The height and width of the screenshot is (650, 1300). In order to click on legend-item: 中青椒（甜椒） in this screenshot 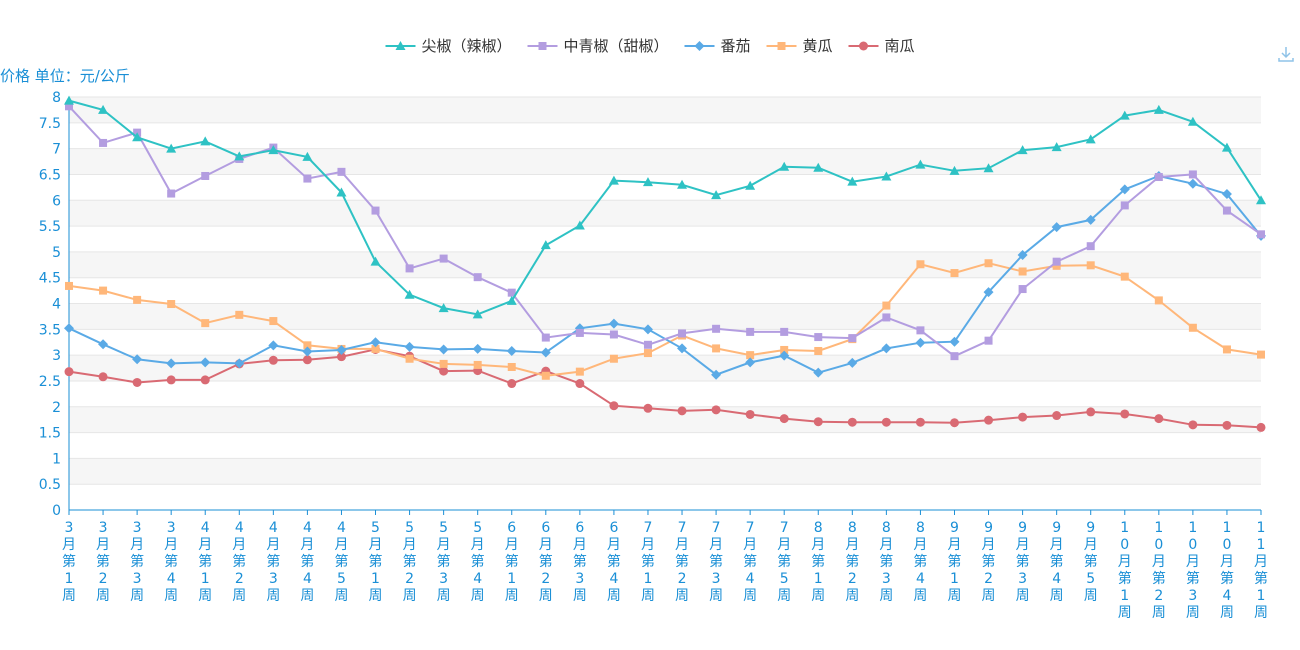, I will do `click(598, 46)`.